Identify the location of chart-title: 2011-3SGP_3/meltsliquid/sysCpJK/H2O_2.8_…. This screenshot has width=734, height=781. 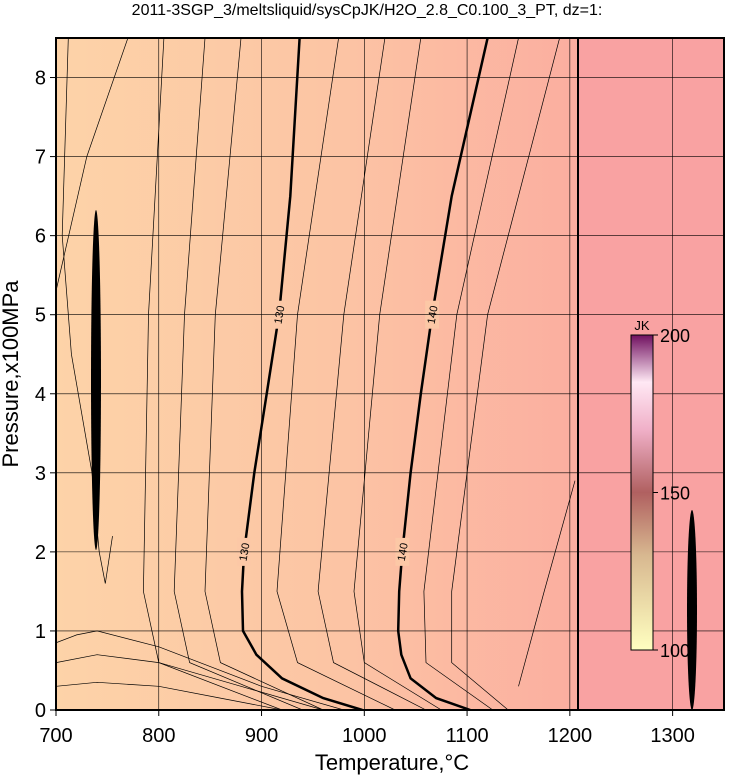
(367, 10).